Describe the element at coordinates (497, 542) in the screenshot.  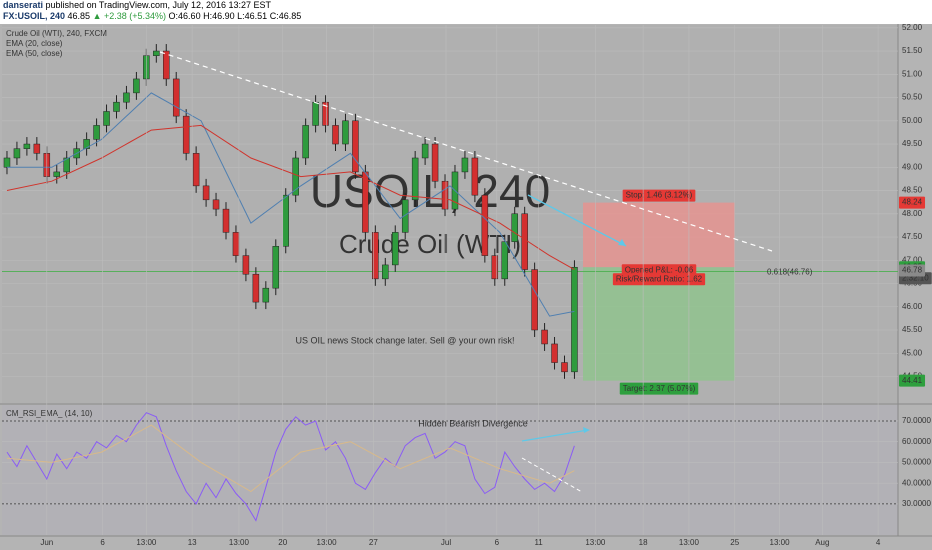
I see `x-tick-label: 6` at that location.